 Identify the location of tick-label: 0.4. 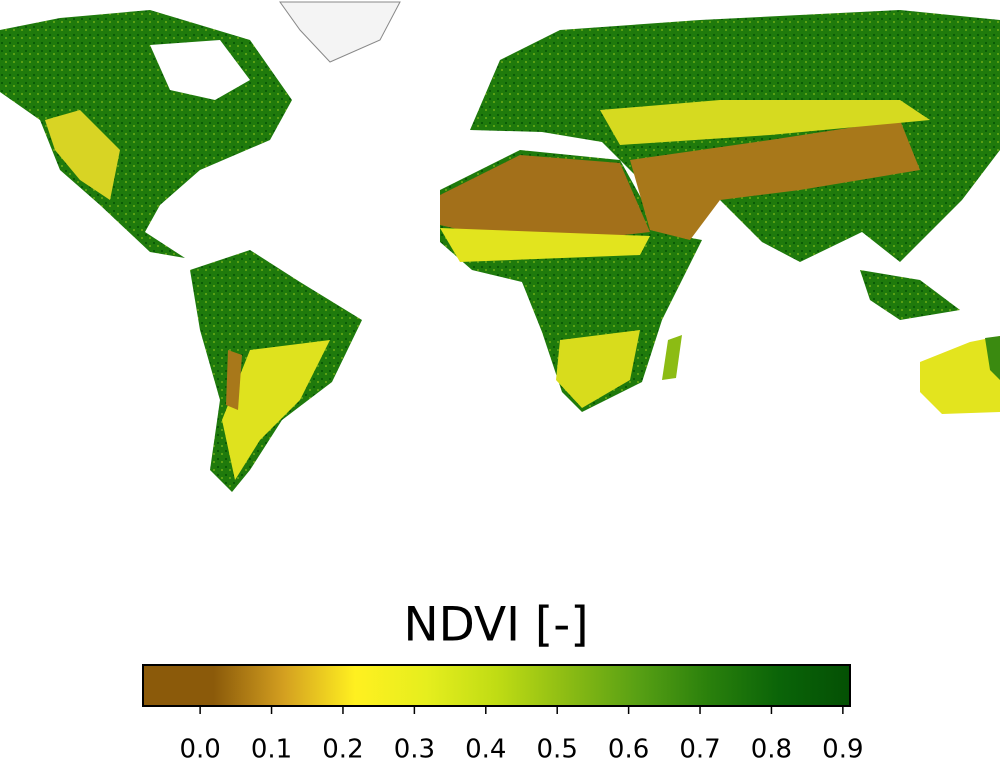
(485, 750).